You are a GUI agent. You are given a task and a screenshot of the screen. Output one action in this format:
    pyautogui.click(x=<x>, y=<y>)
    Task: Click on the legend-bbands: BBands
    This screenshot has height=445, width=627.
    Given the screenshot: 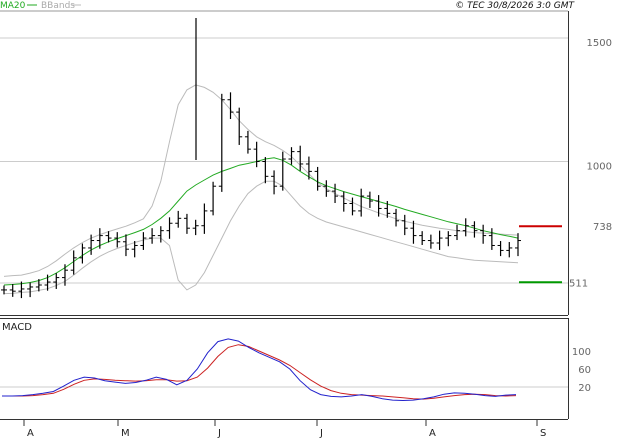 What is the action you would take?
    pyautogui.click(x=58, y=6)
    